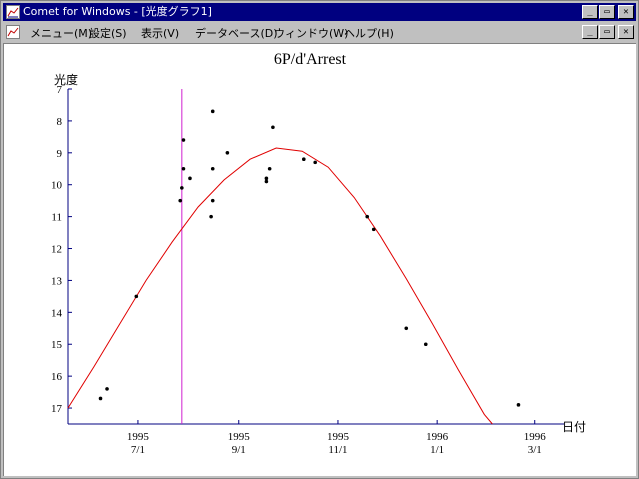  I want to click on y-tick-label: 10, so click(57, 186).